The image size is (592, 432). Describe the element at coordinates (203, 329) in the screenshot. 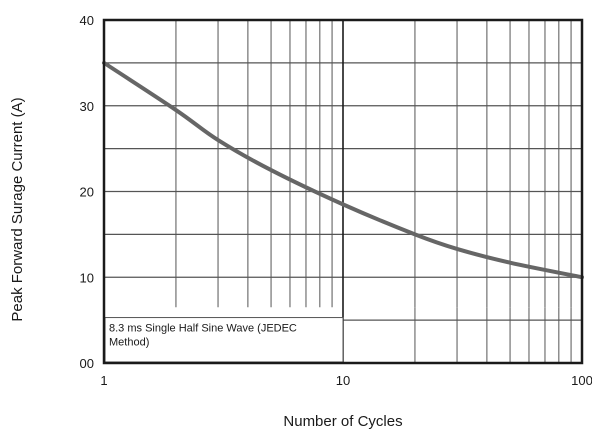

I see `annotation-line-1: 8.3 ms Single Half Sine Wave (JEDEC` at that location.